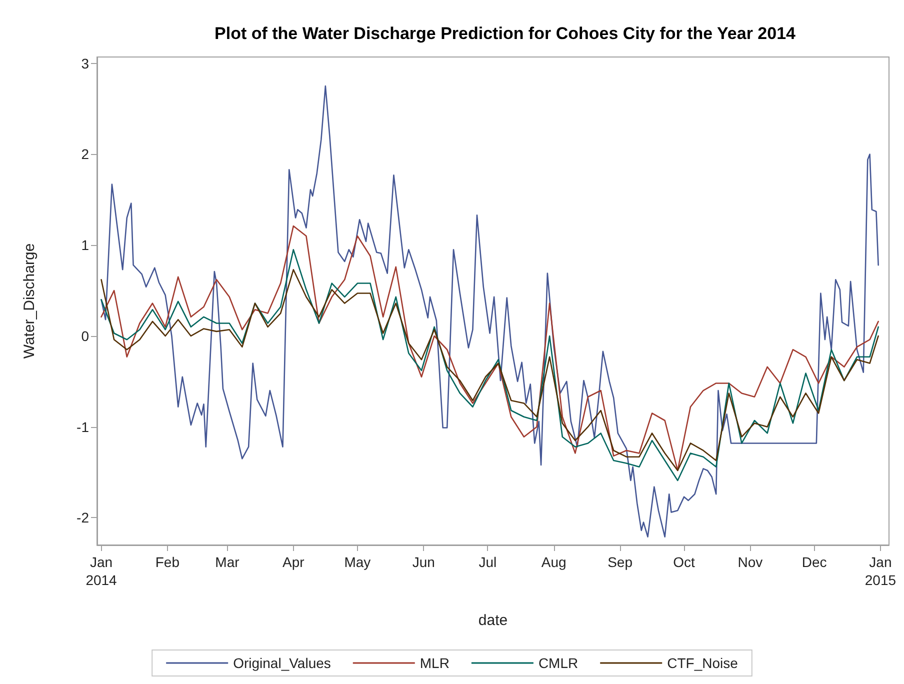 This screenshot has width=904, height=684. I want to click on legend-label: CMLR, so click(558, 663).